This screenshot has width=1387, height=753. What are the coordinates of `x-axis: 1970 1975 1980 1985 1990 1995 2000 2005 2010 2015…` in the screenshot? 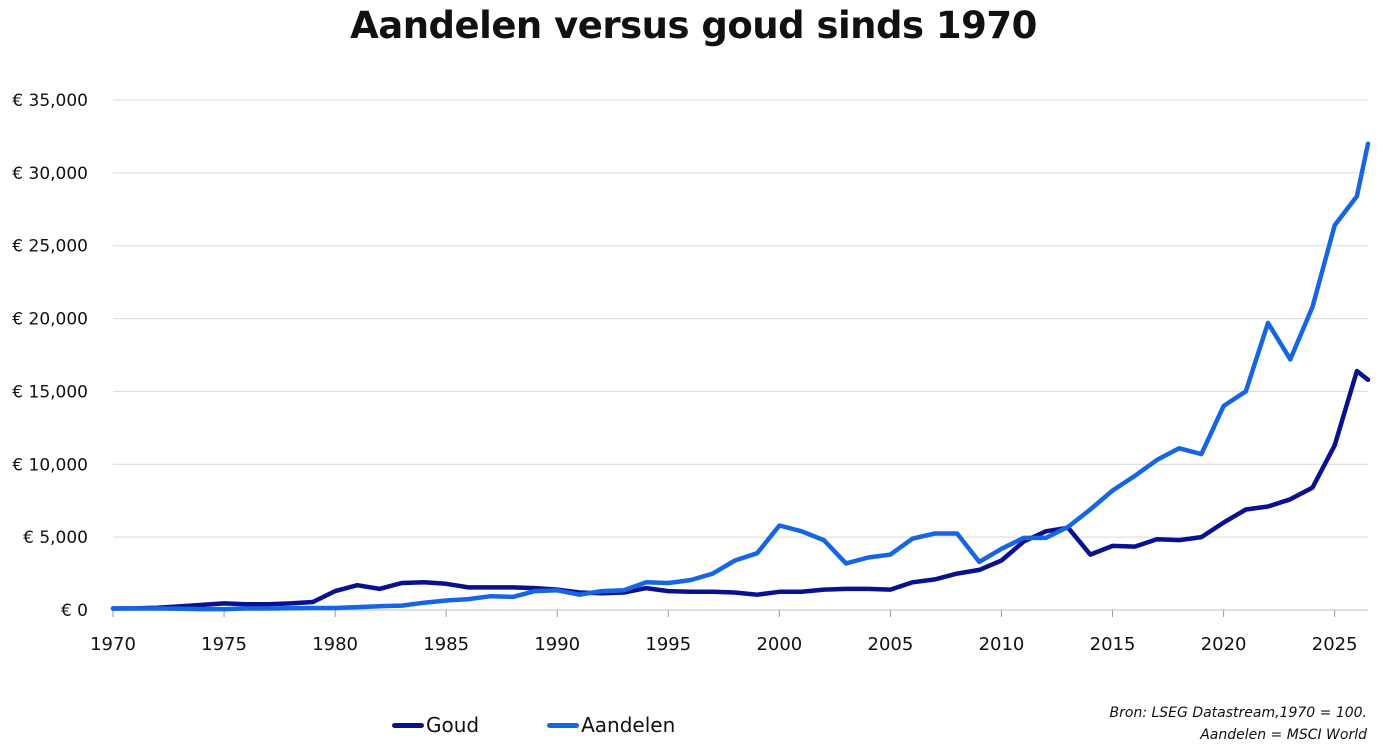 It's located at (729, 632).